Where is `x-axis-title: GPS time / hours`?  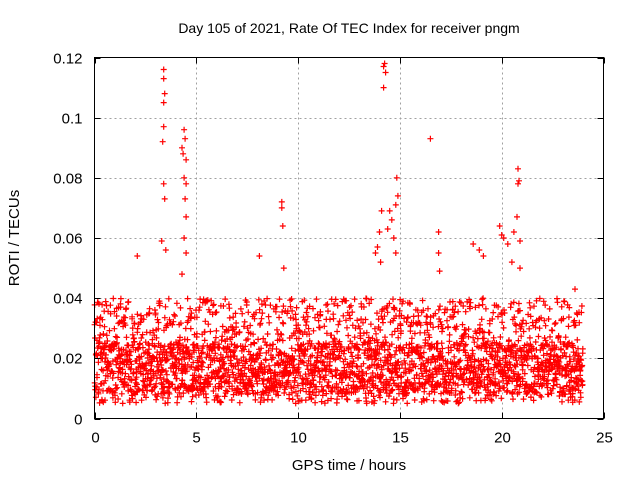 x-axis-title: GPS time / hours is located at coordinates (349, 465).